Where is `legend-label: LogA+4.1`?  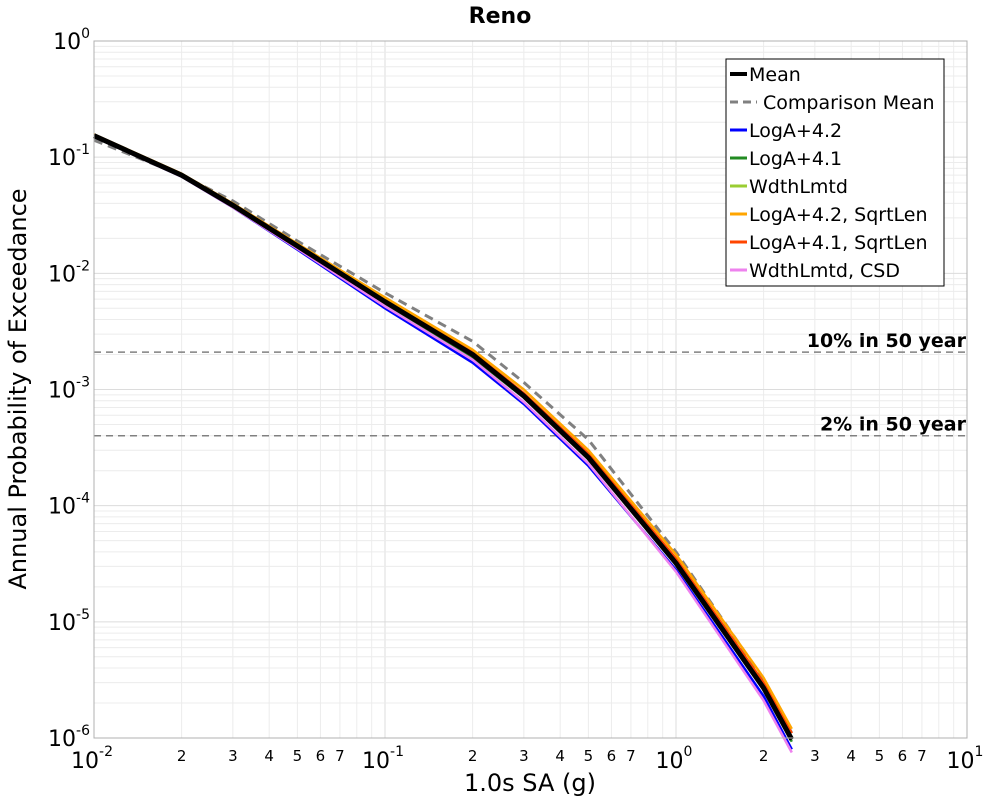 legend-label: LogA+4.1 is located at coordinates (795, 159).